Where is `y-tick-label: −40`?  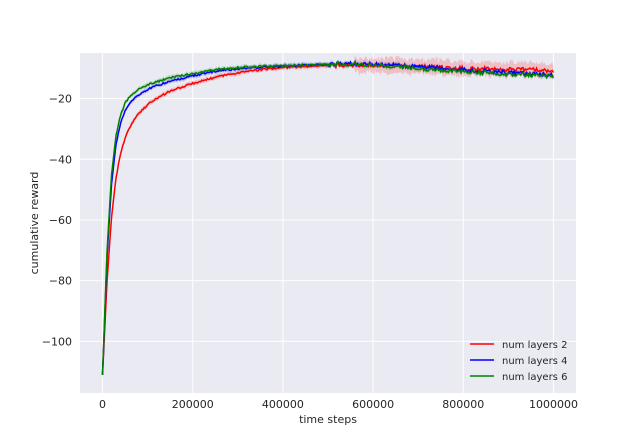
y-tick-label: −40 is located at coordinates (60, 159).